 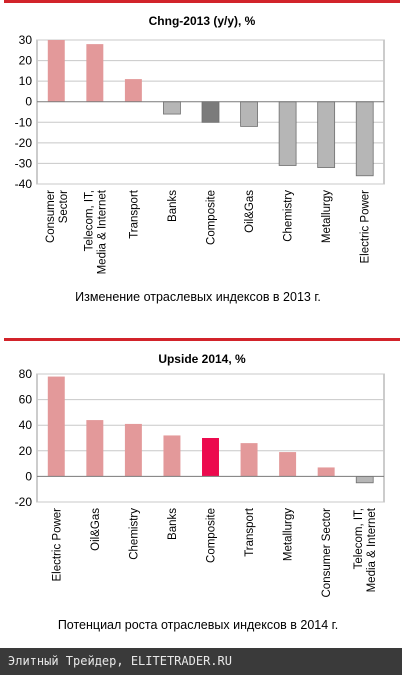 I want to click on y-tick-label: -30, so click(x=24, y=163).